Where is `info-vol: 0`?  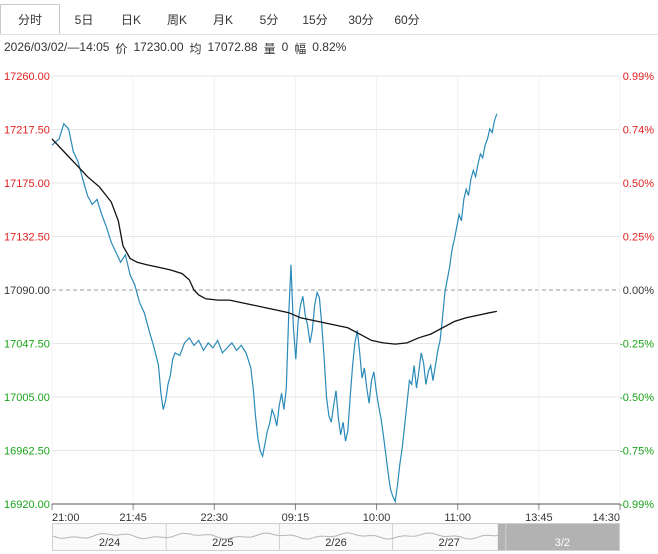 info-vol: 0 is located at coordinates (285, 47).